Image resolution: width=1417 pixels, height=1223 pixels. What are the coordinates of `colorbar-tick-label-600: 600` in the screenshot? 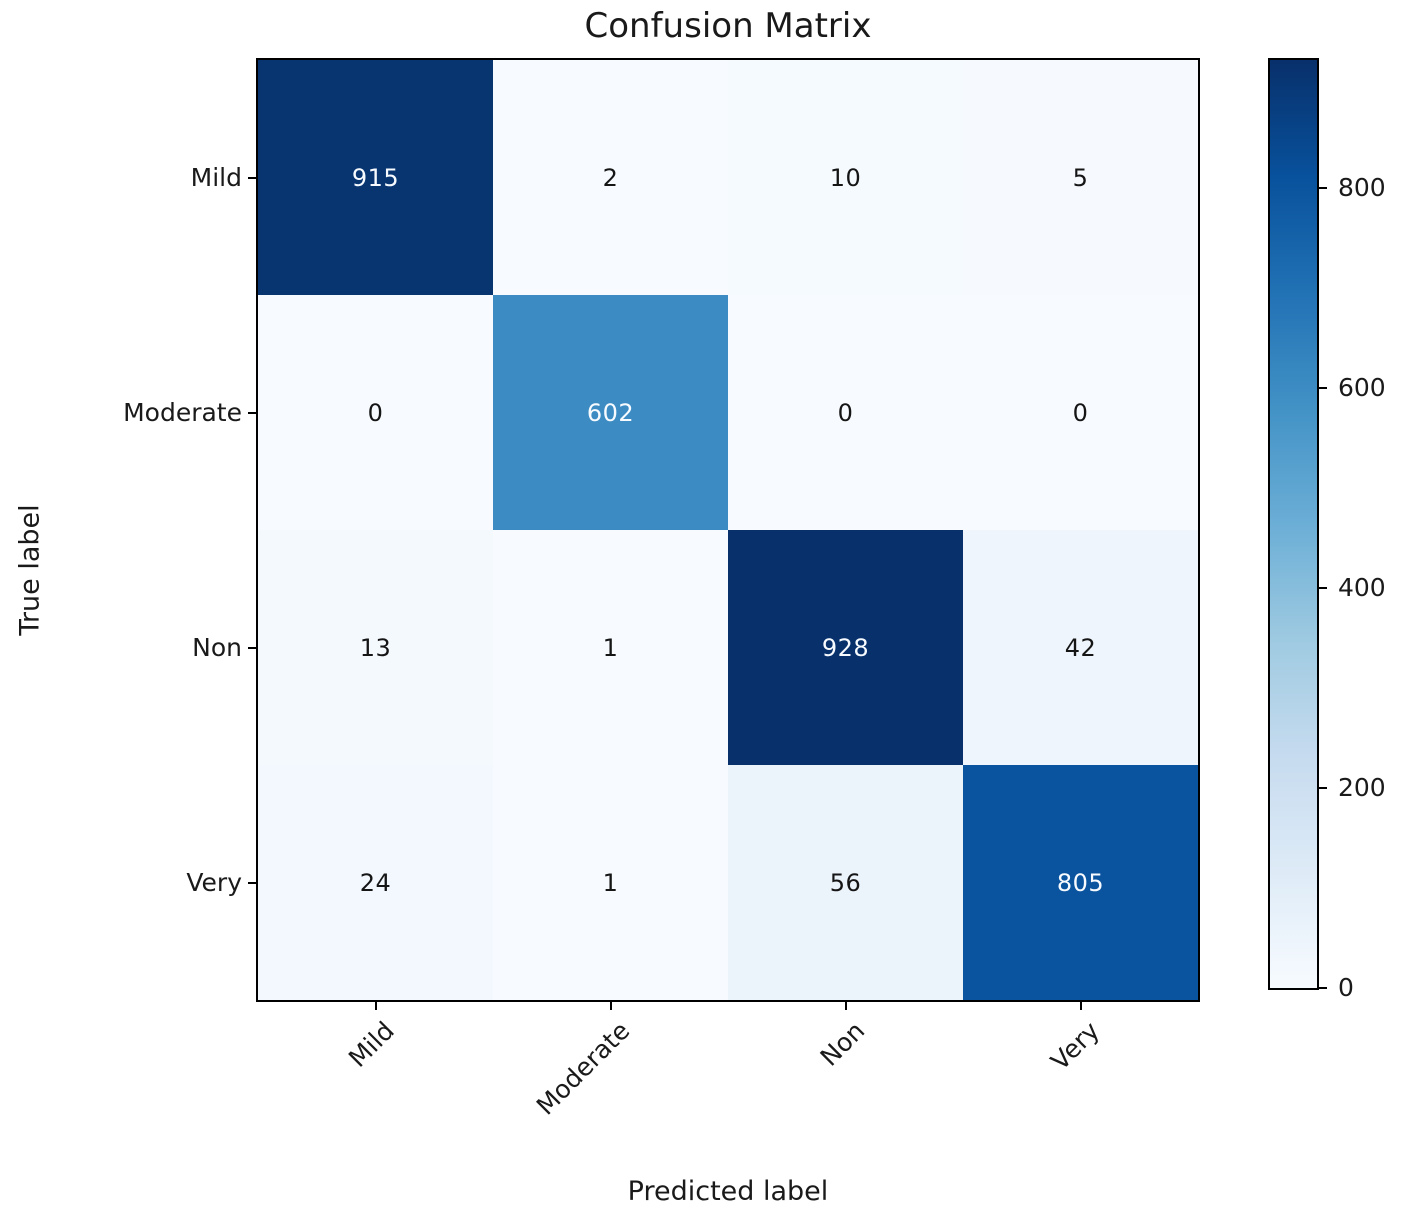 It's located at (1362, 387).